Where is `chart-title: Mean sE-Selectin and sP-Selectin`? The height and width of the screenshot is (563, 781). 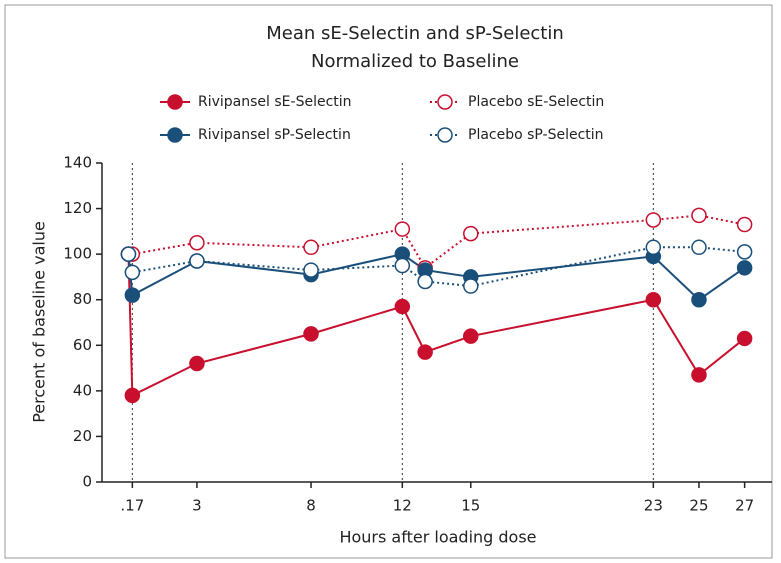
chart-title: Mean sE-Selectin and sP-Selectin is located at coordinates (415, 33).